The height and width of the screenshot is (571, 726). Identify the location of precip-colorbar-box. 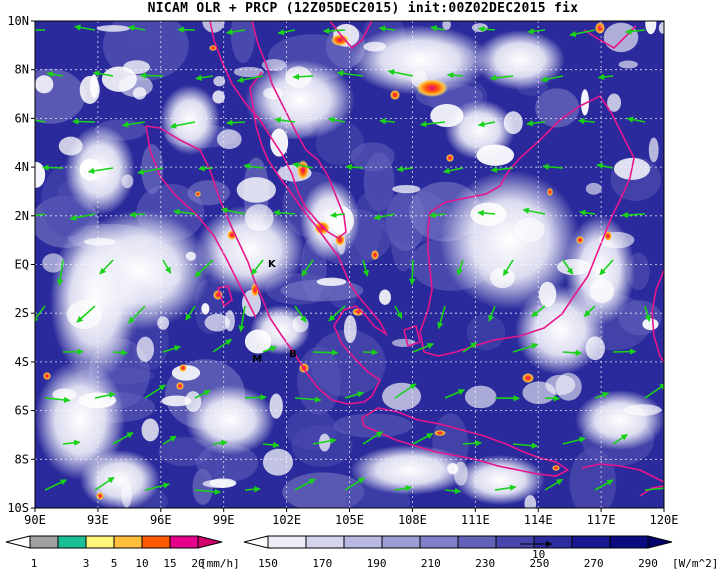
(44, 542).